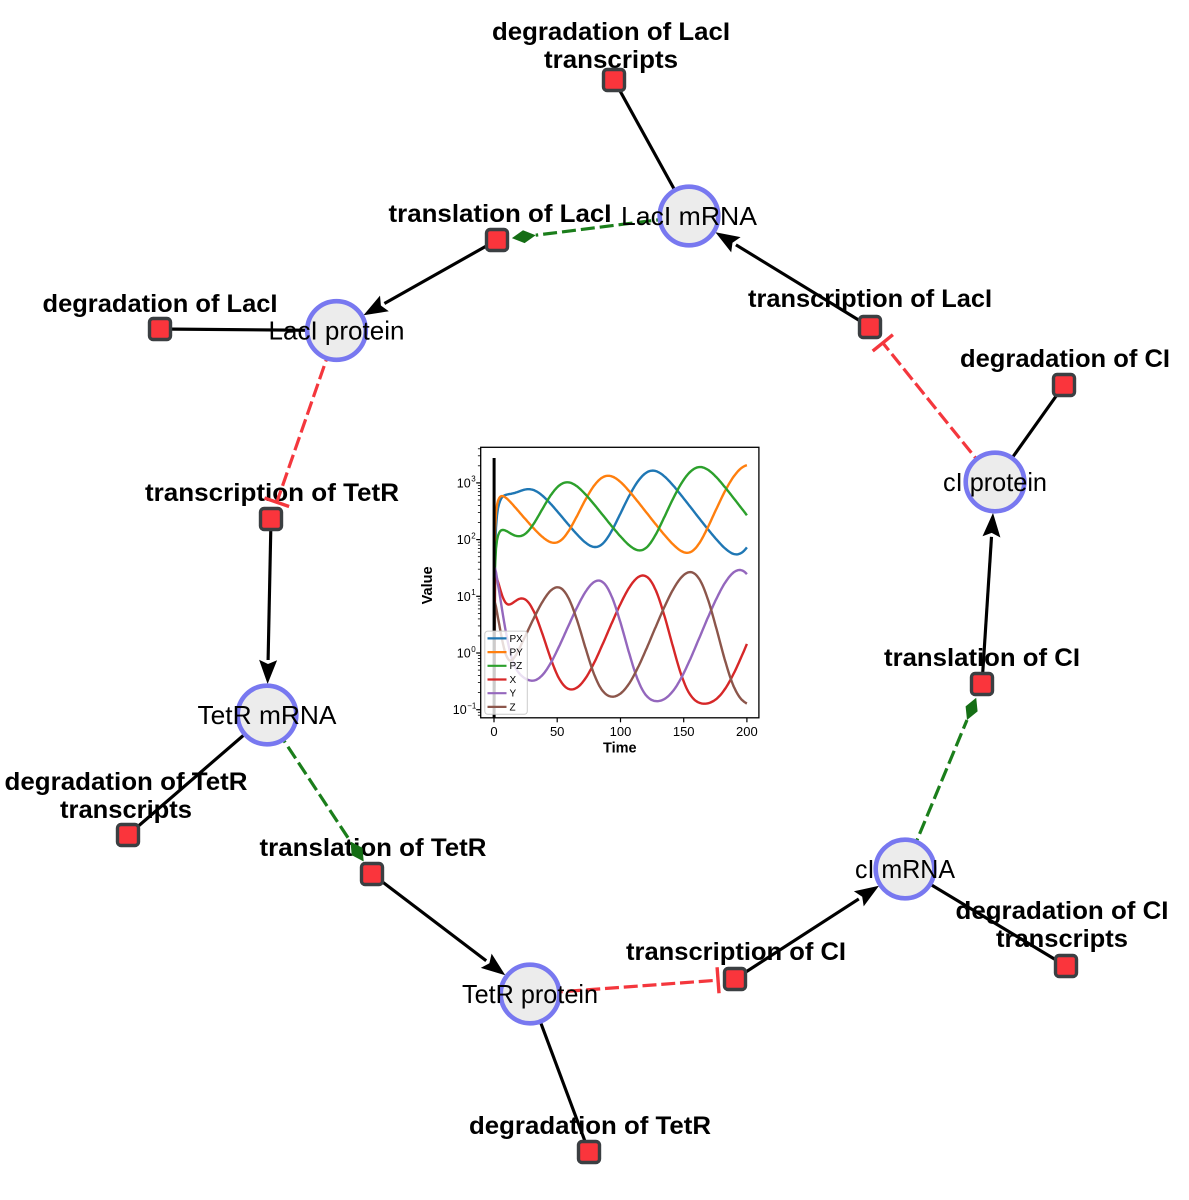  Describe the element at coordinates (747, 731) in the screenshot. I see `svg-text: 200` at that location.